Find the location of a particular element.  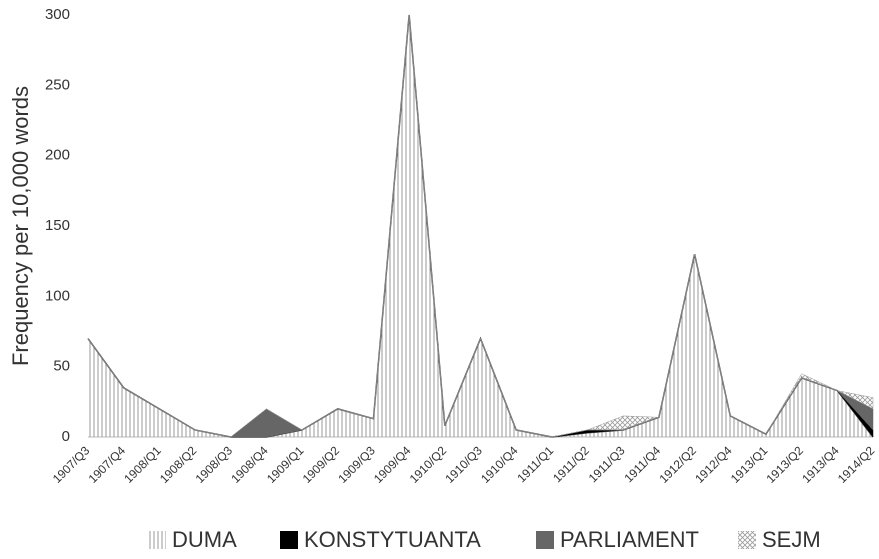

legend-label: SEJM is located at coordinates (791, 539).